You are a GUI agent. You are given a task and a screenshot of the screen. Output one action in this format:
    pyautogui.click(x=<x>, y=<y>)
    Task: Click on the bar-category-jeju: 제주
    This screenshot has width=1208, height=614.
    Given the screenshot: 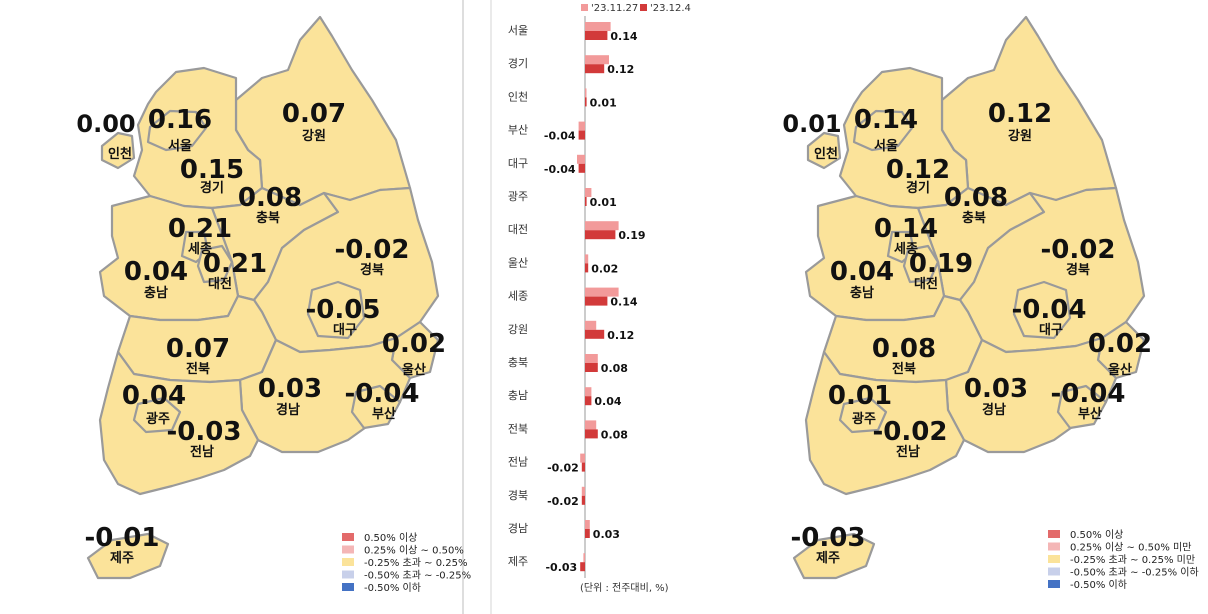 What is the action you would take?
    pyautogui.click(x=518, y=561)
    